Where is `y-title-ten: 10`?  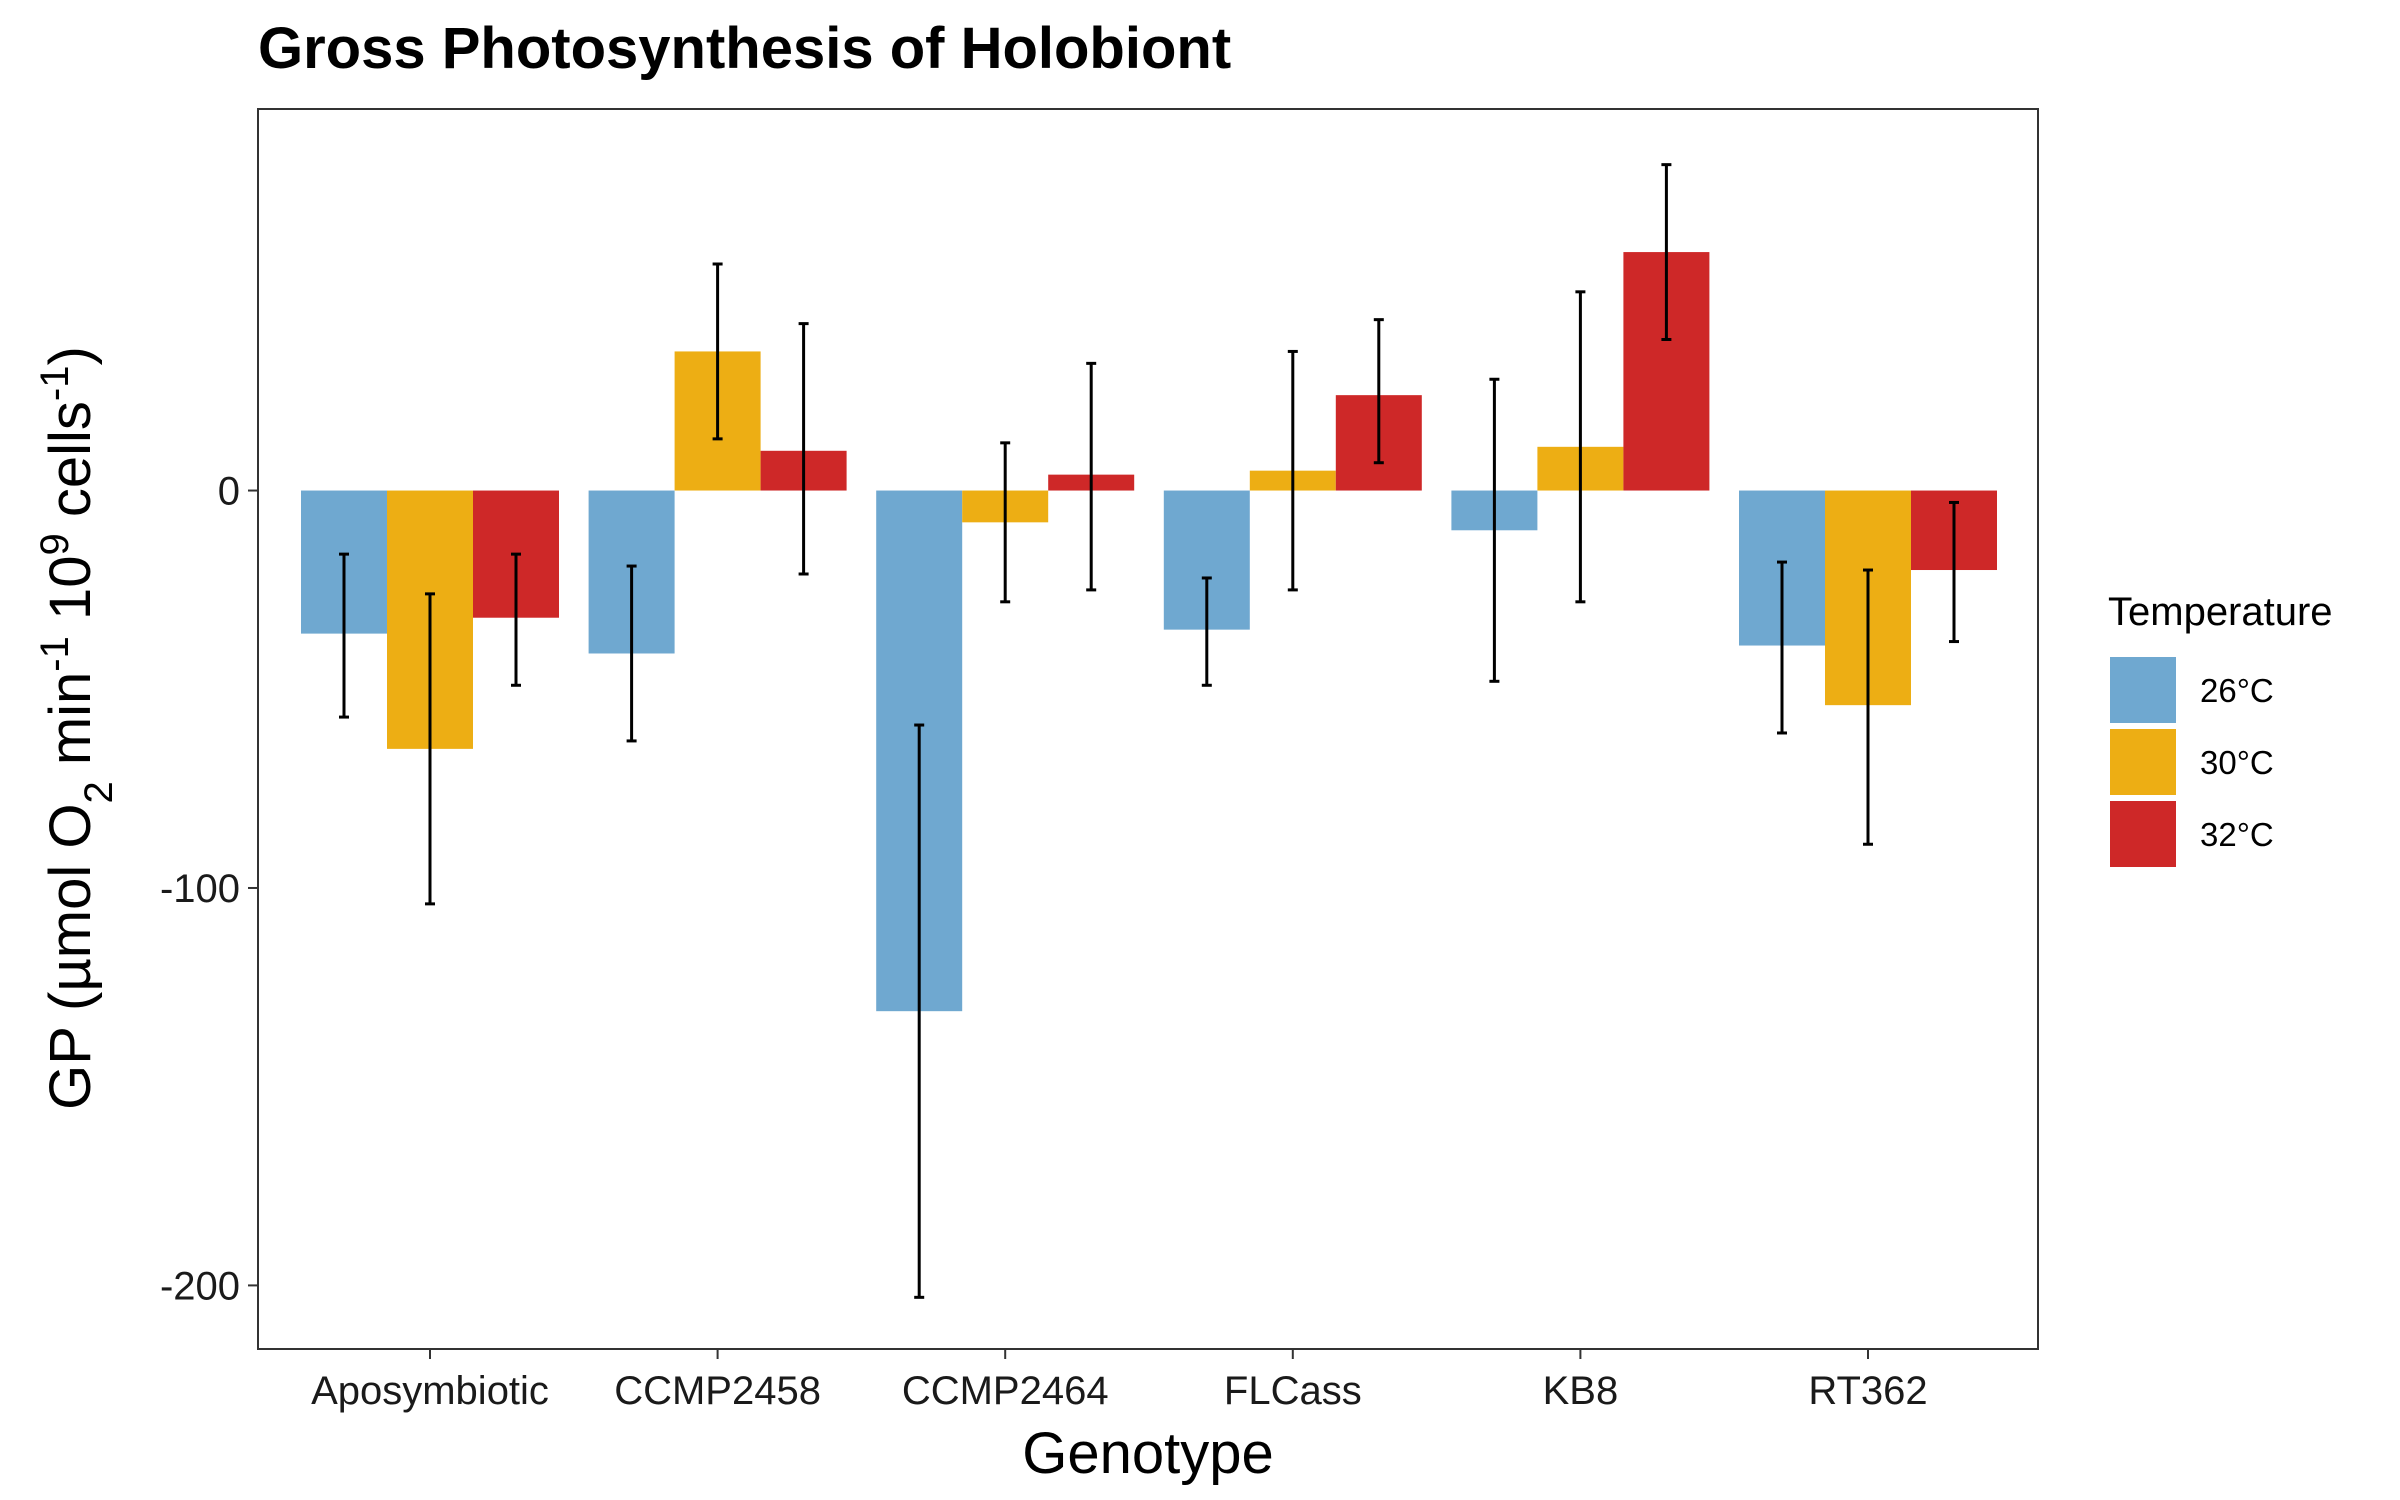 y-title-ten: 10 is located at coordinates (70, 595).